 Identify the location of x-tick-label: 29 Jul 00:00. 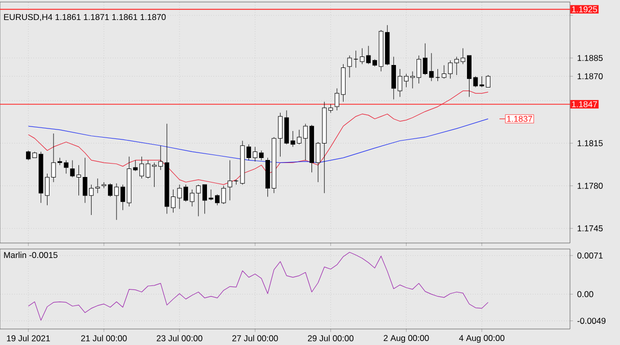
(331, 338).